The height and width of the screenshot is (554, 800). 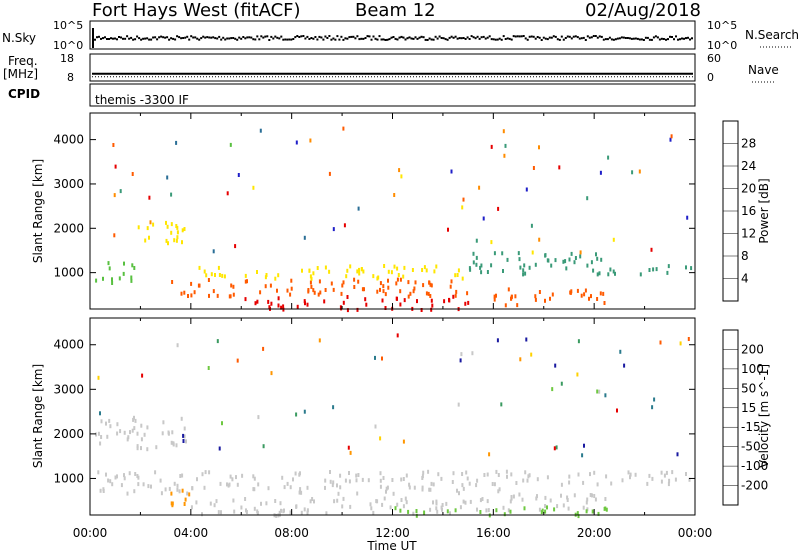 I want to click on freq-label-line2: [MHz], so click(x=20, y=74).